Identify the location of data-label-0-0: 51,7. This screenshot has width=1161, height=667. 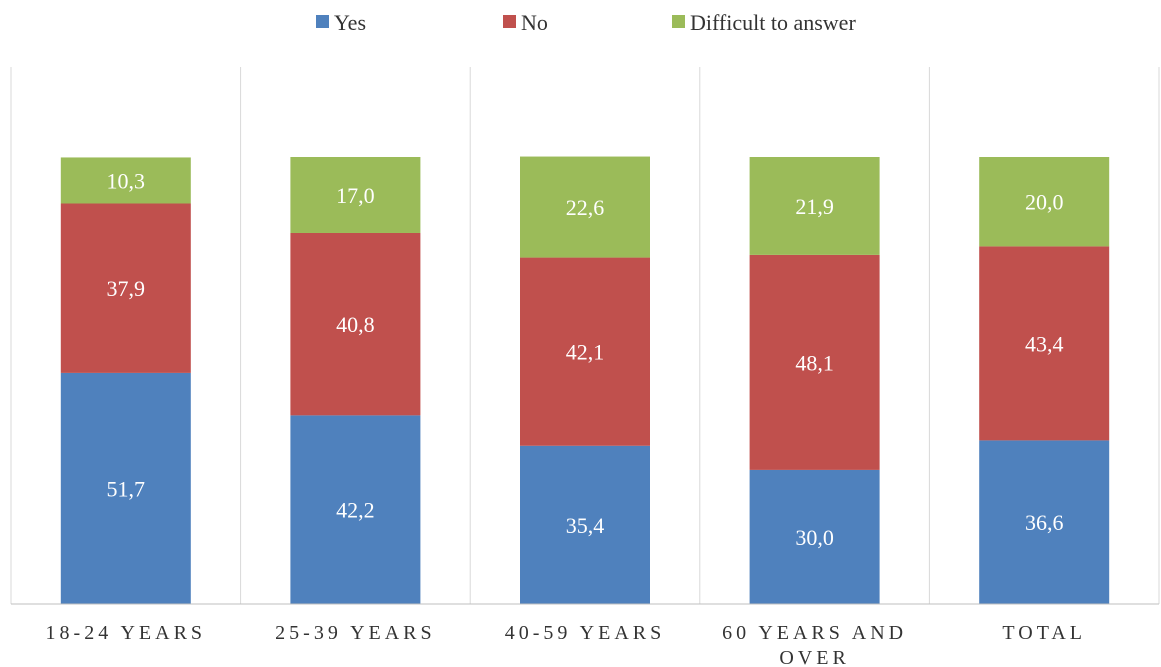
(126, 488).